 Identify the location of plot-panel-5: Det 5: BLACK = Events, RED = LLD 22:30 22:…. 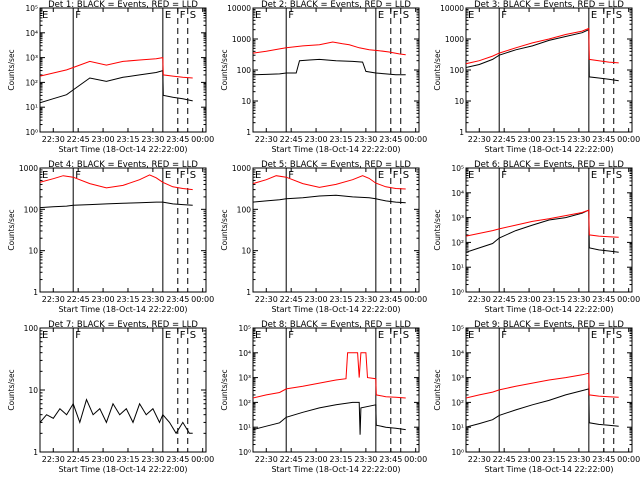
(323, 237).